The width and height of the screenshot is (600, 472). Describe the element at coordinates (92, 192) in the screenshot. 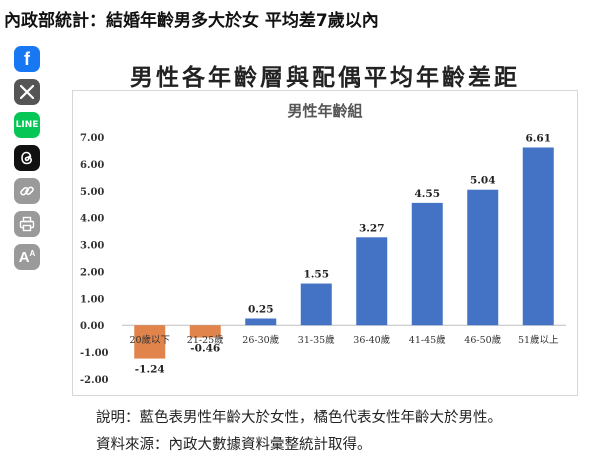

I see `y-tick-label: 5.00` at that location.